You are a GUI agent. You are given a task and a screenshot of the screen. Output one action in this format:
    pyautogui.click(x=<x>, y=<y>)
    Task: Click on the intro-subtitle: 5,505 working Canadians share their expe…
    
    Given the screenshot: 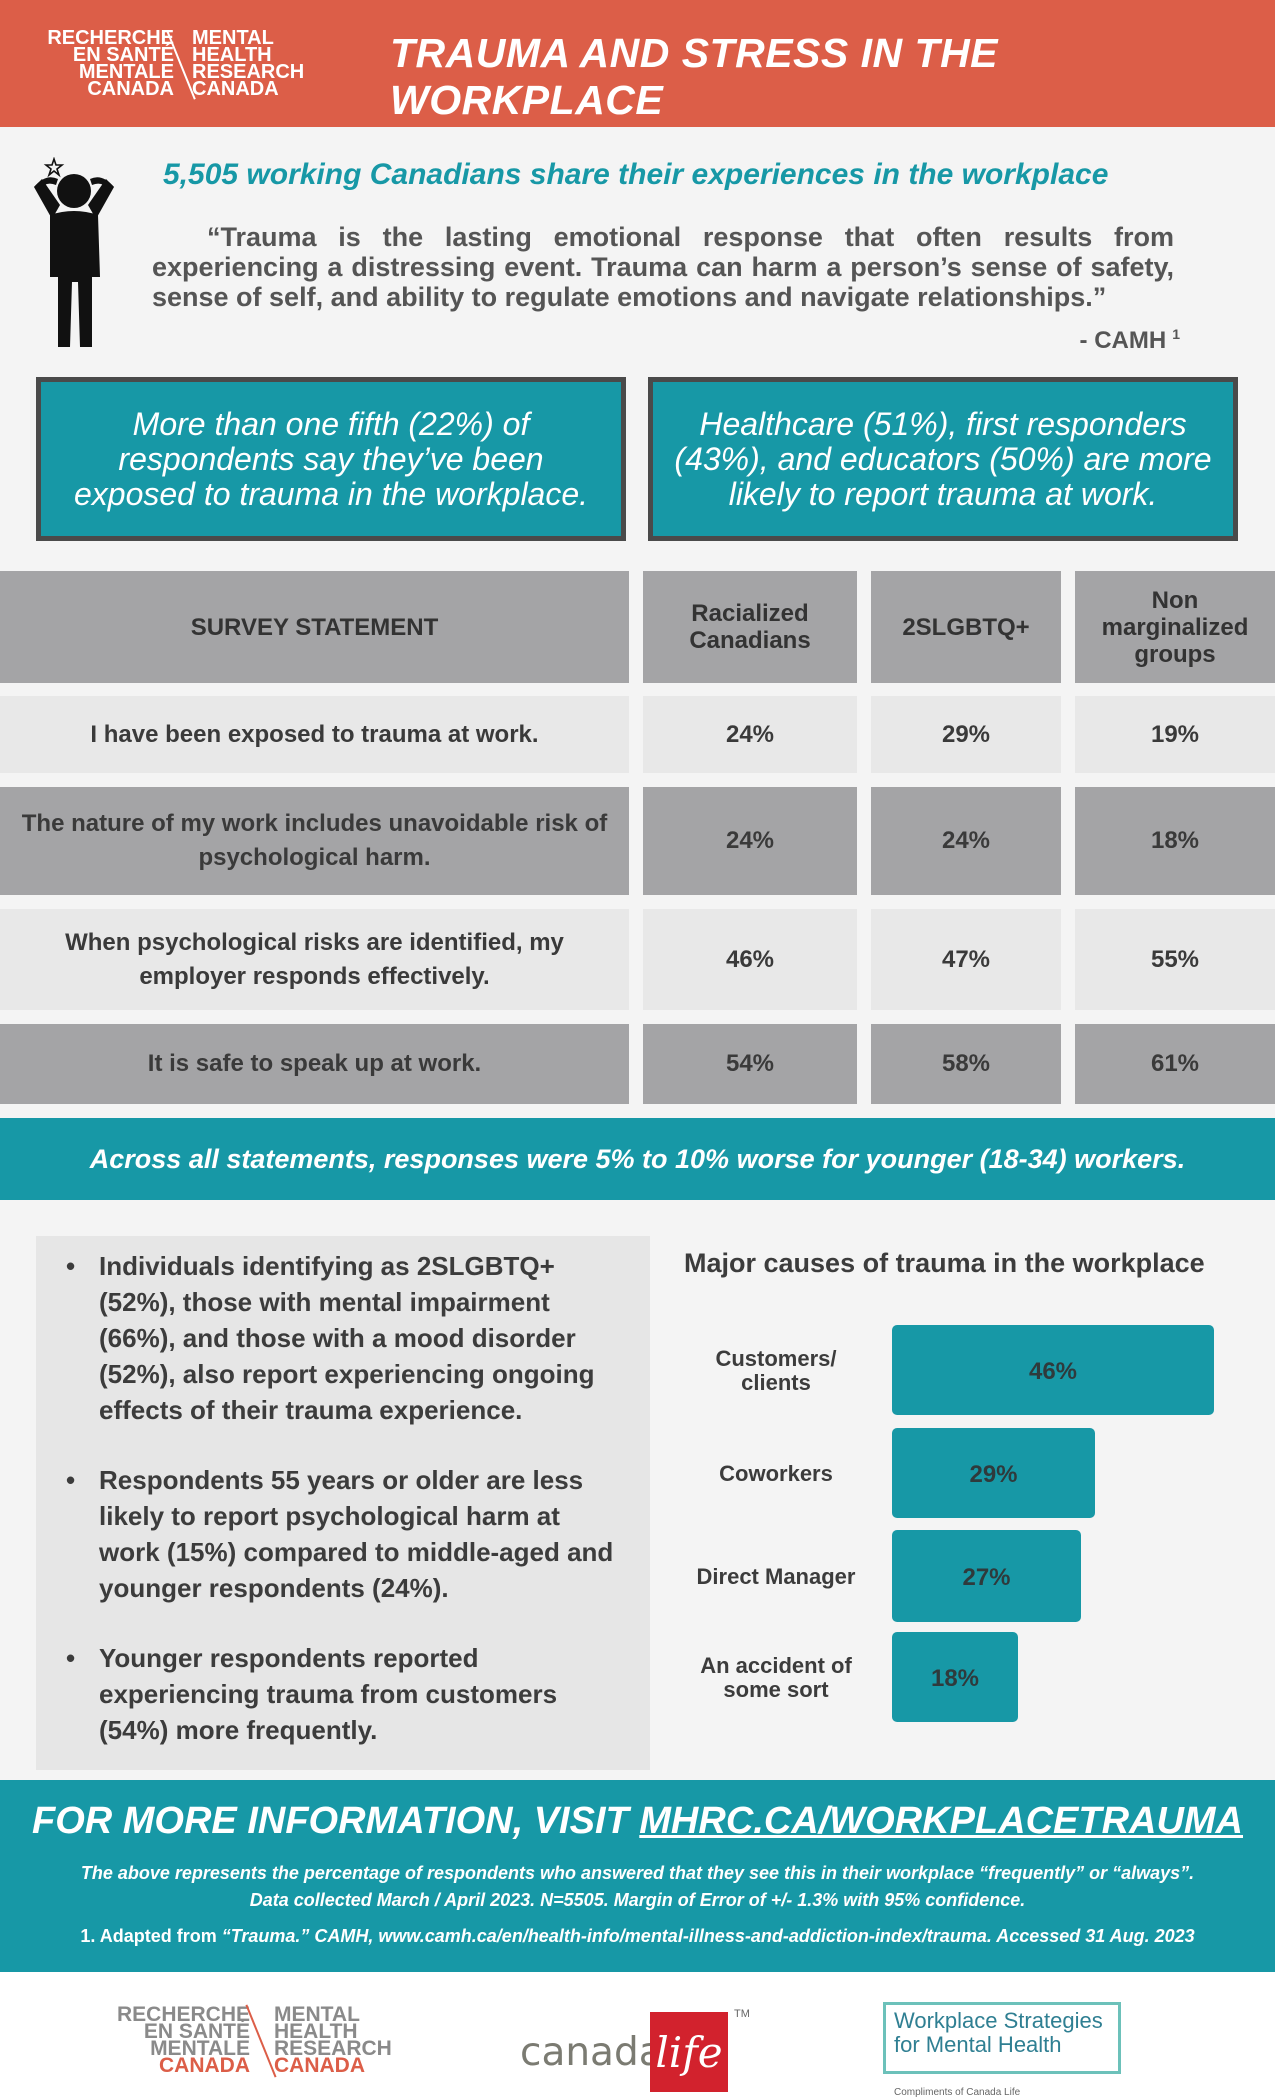 What is the action you would take?
    pyautogui.click(x=636, y=174)
    